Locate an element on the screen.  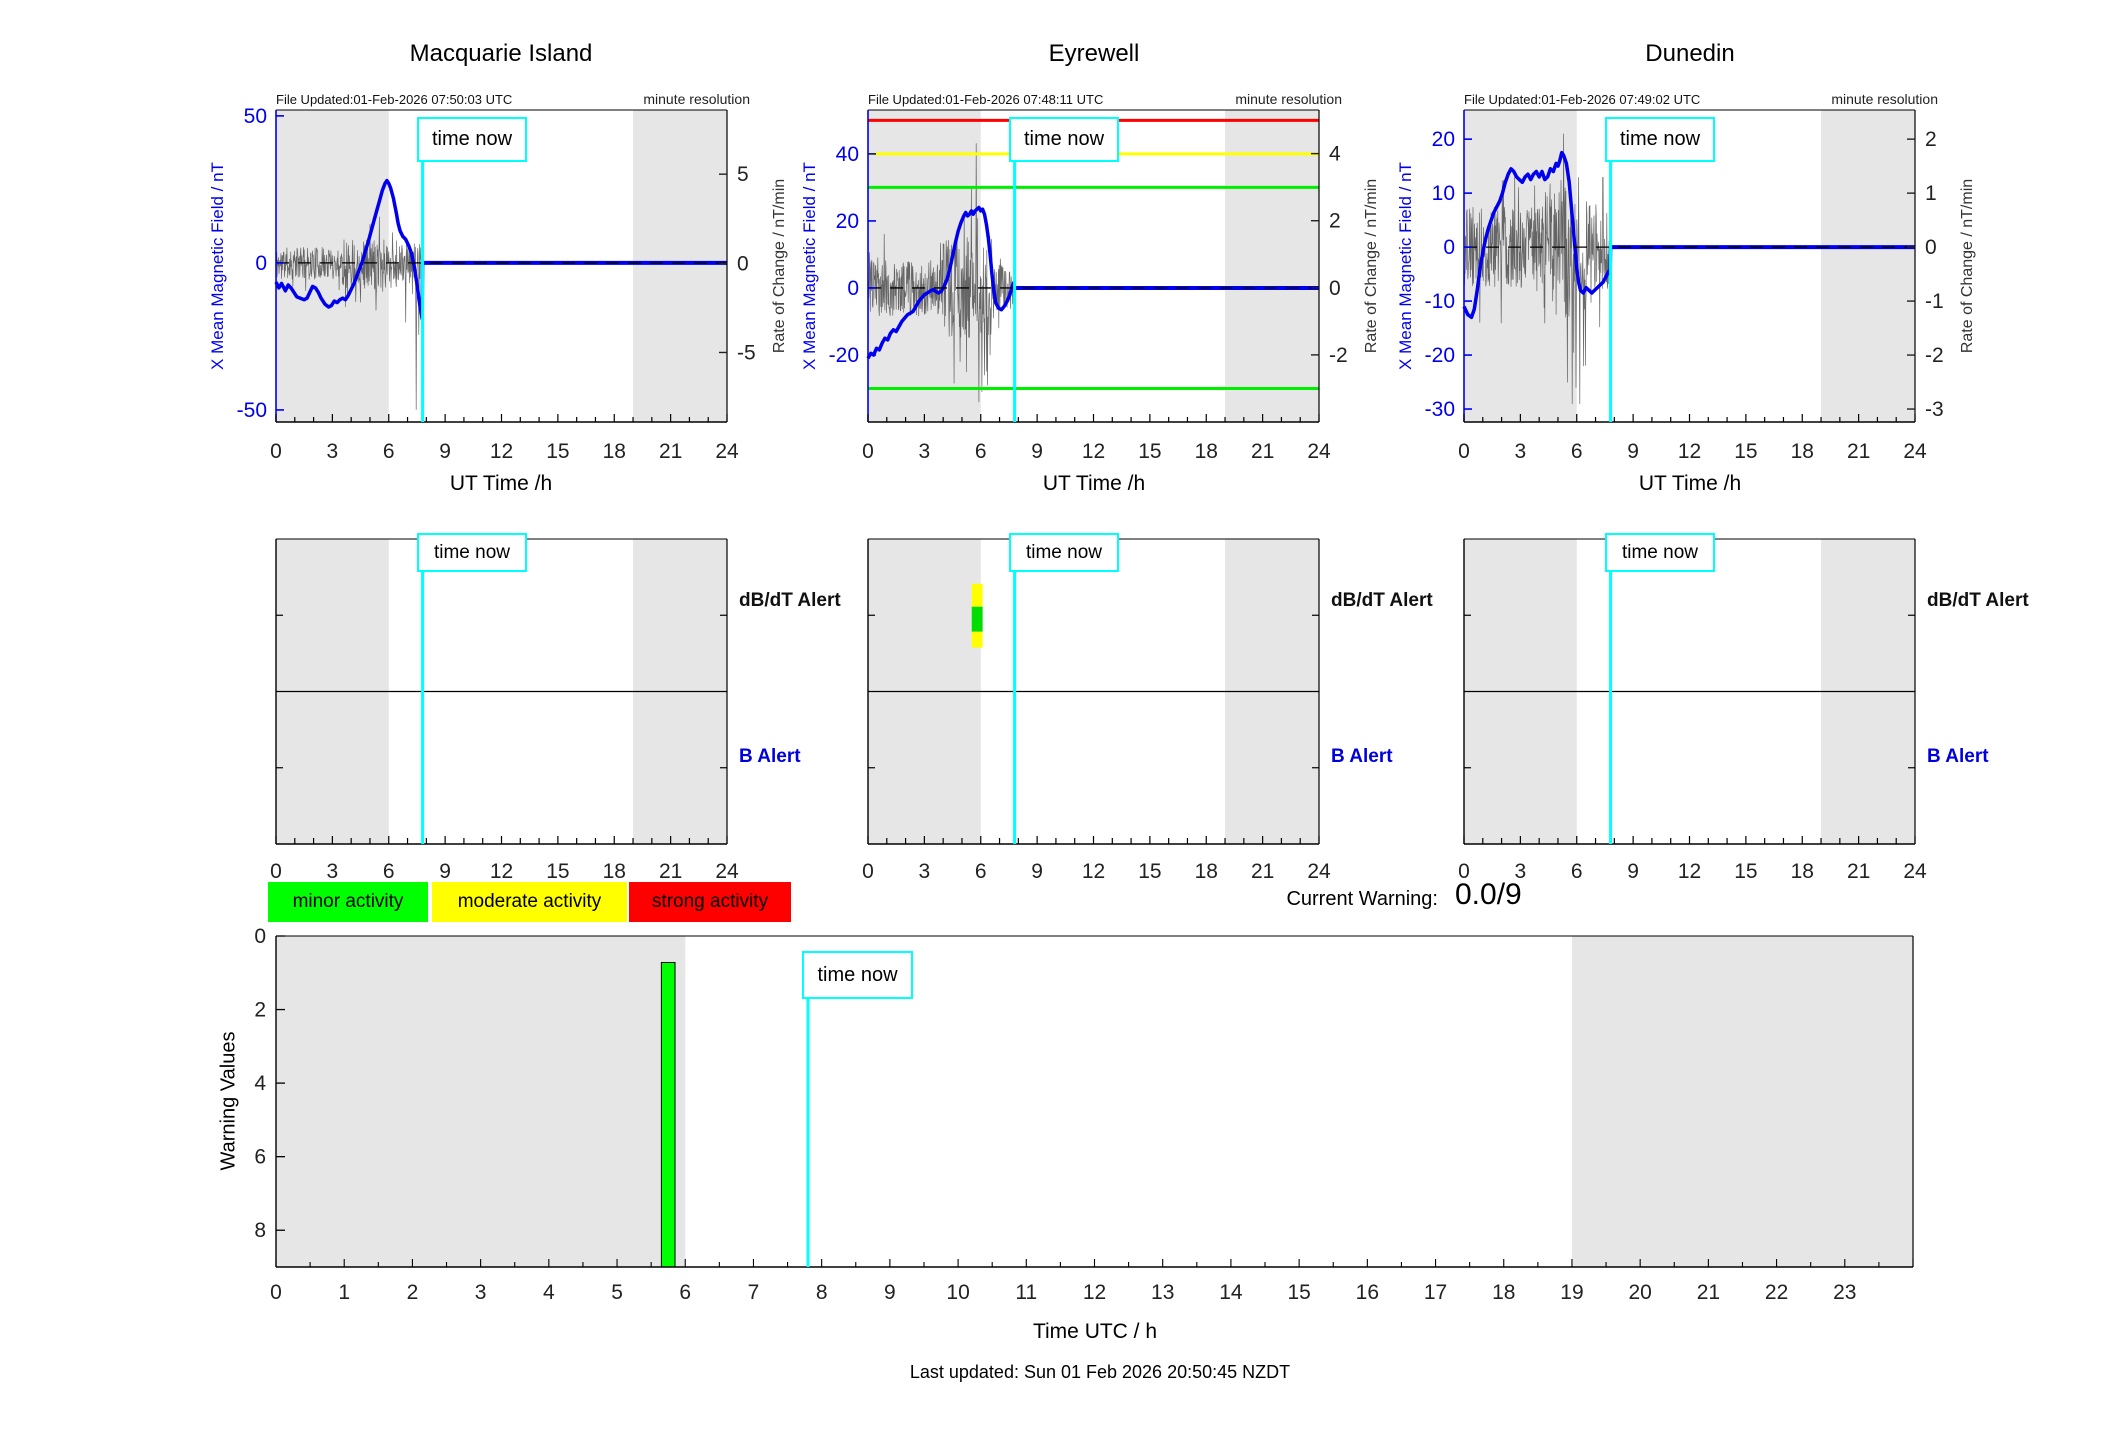
right-axis-tick-label: 2 is located at coordinates (1335, 221).